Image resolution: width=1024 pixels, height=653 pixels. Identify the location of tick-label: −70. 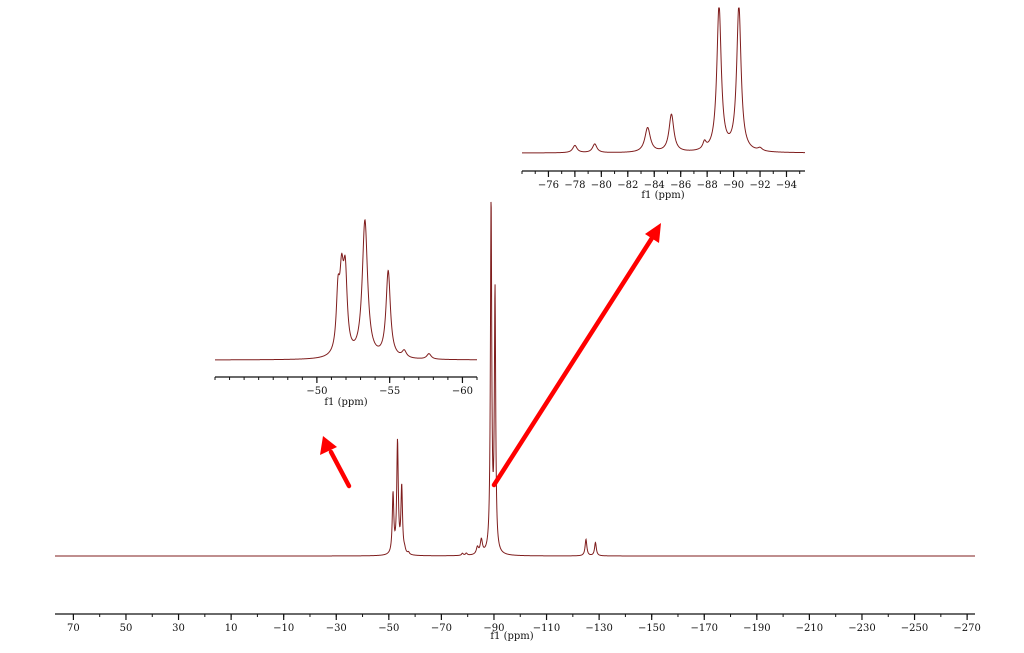
(441, 628).